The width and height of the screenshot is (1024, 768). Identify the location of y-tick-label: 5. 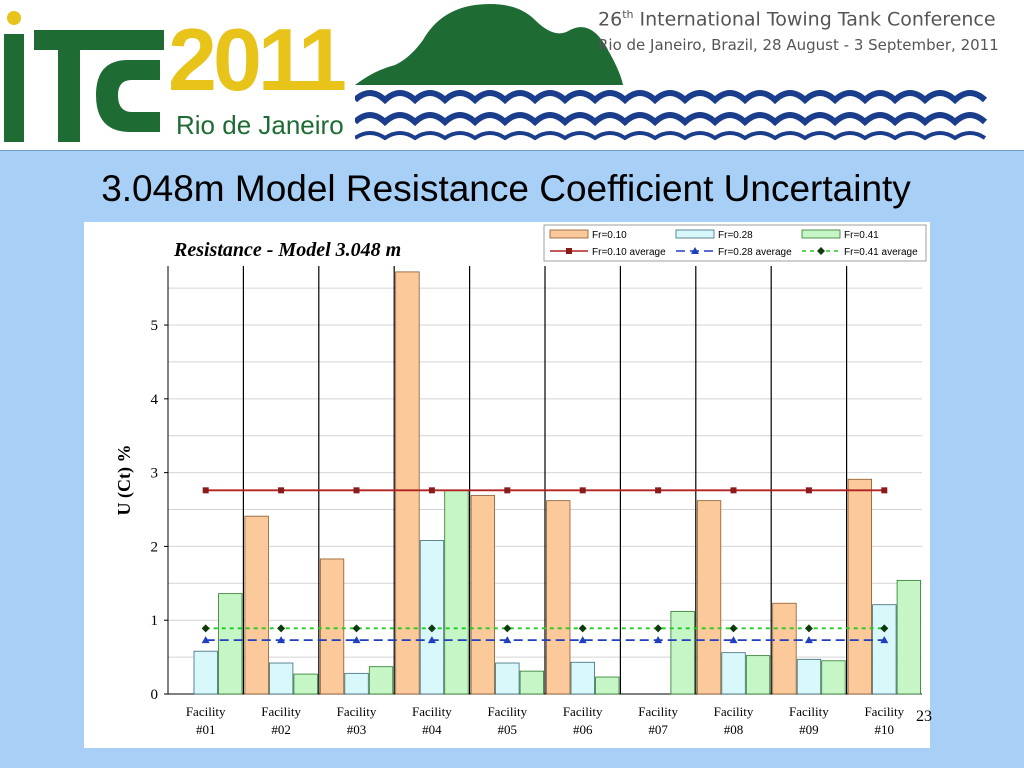
(155, 326).